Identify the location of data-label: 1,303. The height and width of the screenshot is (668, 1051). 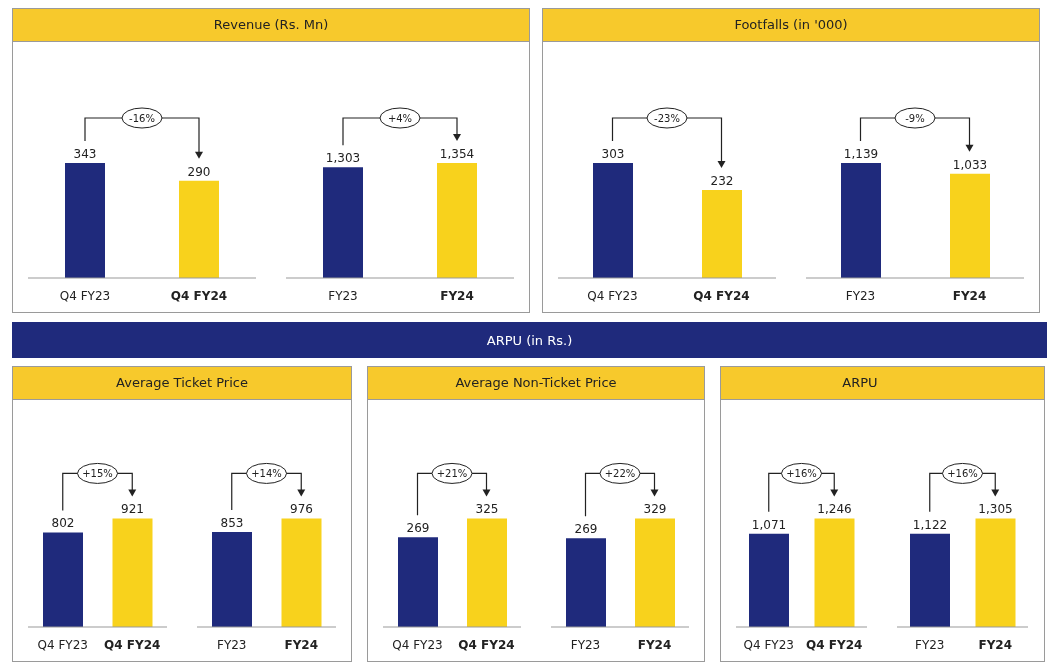
(343, 158).